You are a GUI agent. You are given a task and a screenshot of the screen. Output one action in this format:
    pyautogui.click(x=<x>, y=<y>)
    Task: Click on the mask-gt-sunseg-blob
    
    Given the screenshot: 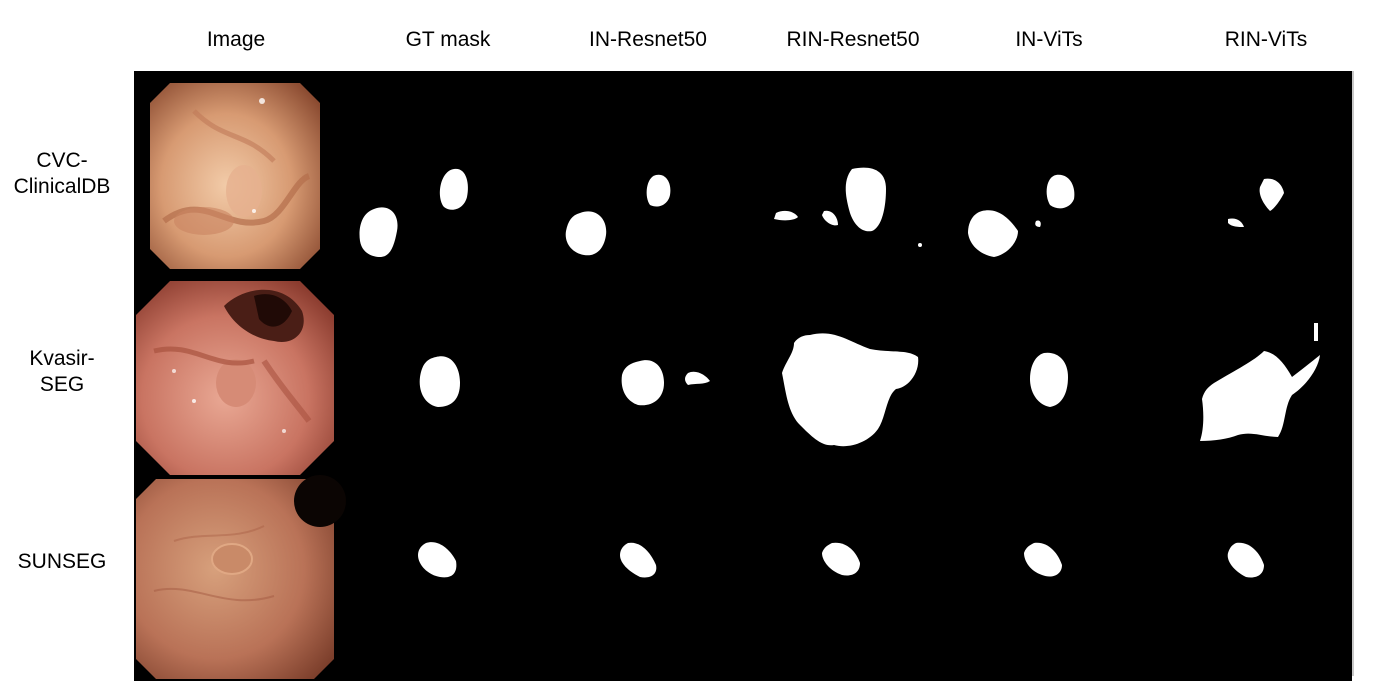 What is the action you would take?
    pyautogui.click(x=437, y=560)
    